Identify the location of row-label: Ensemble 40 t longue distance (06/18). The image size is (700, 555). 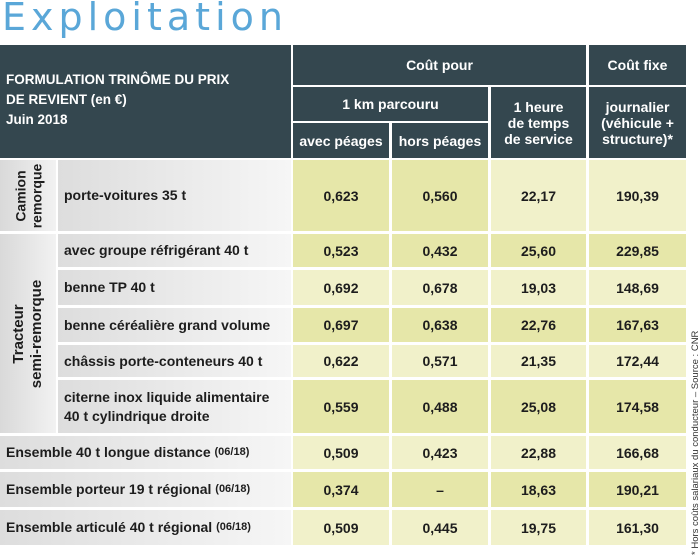
(145, 452).